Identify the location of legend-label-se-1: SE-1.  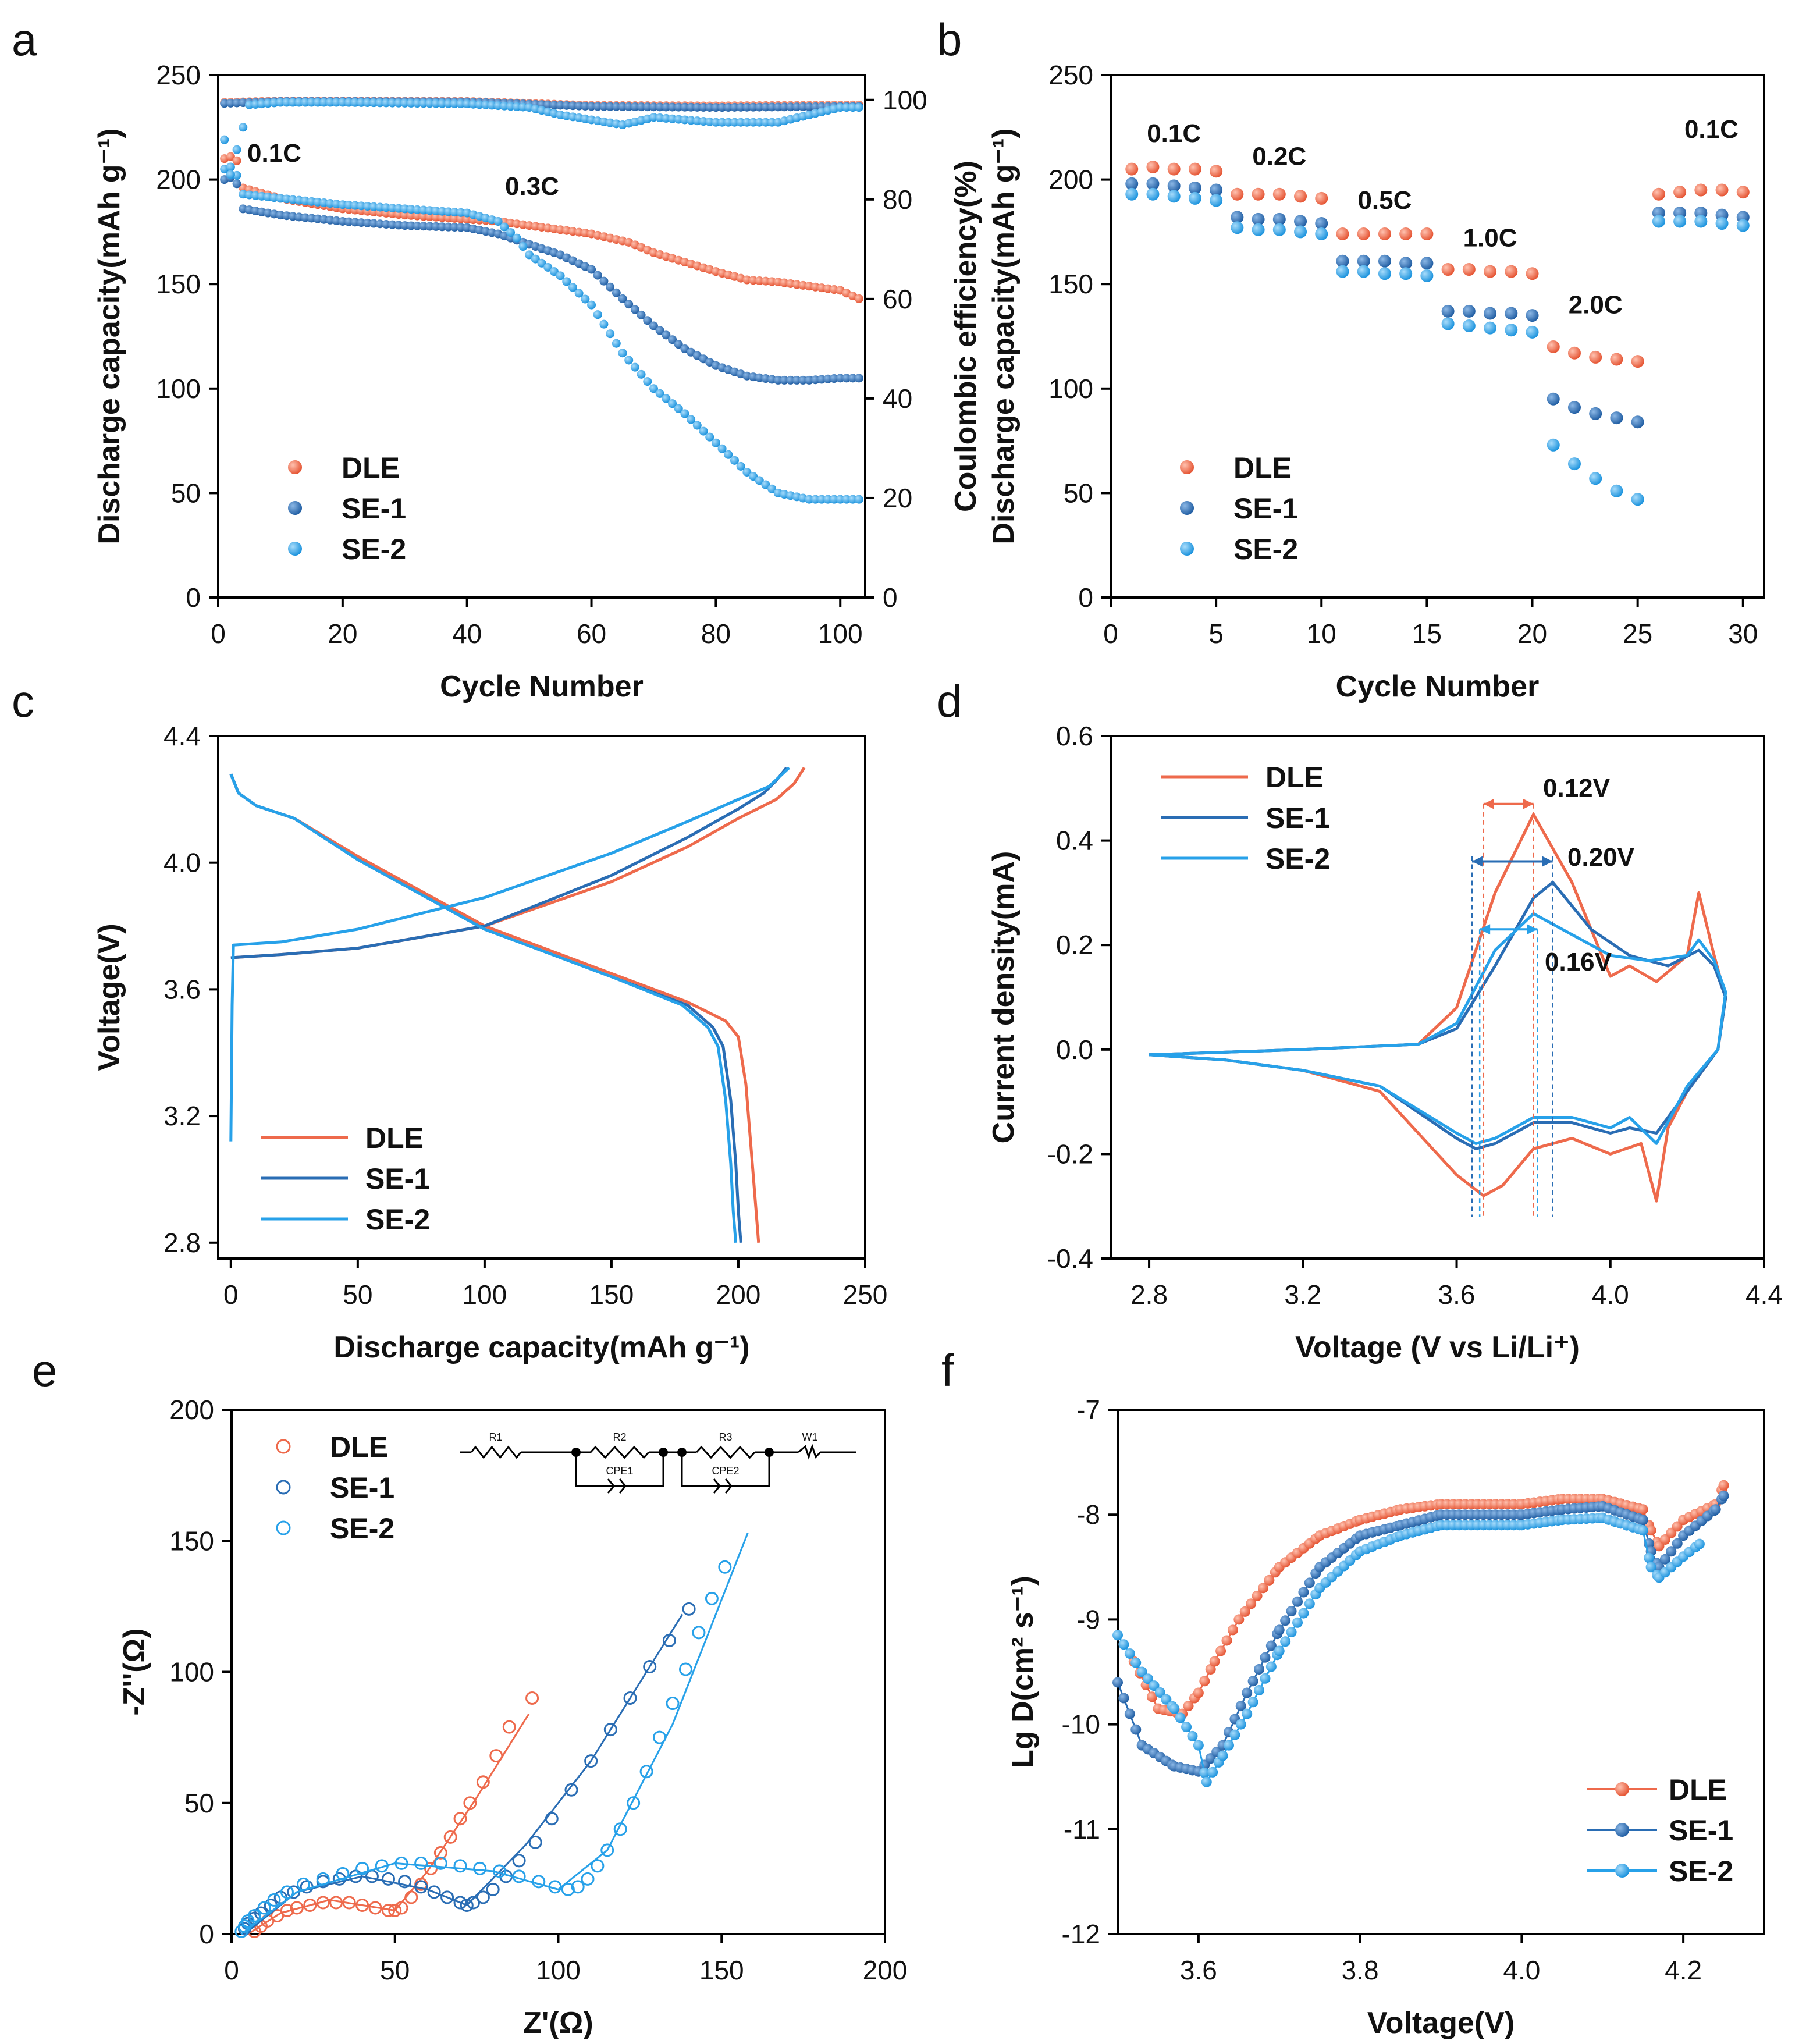
(1297, 818).